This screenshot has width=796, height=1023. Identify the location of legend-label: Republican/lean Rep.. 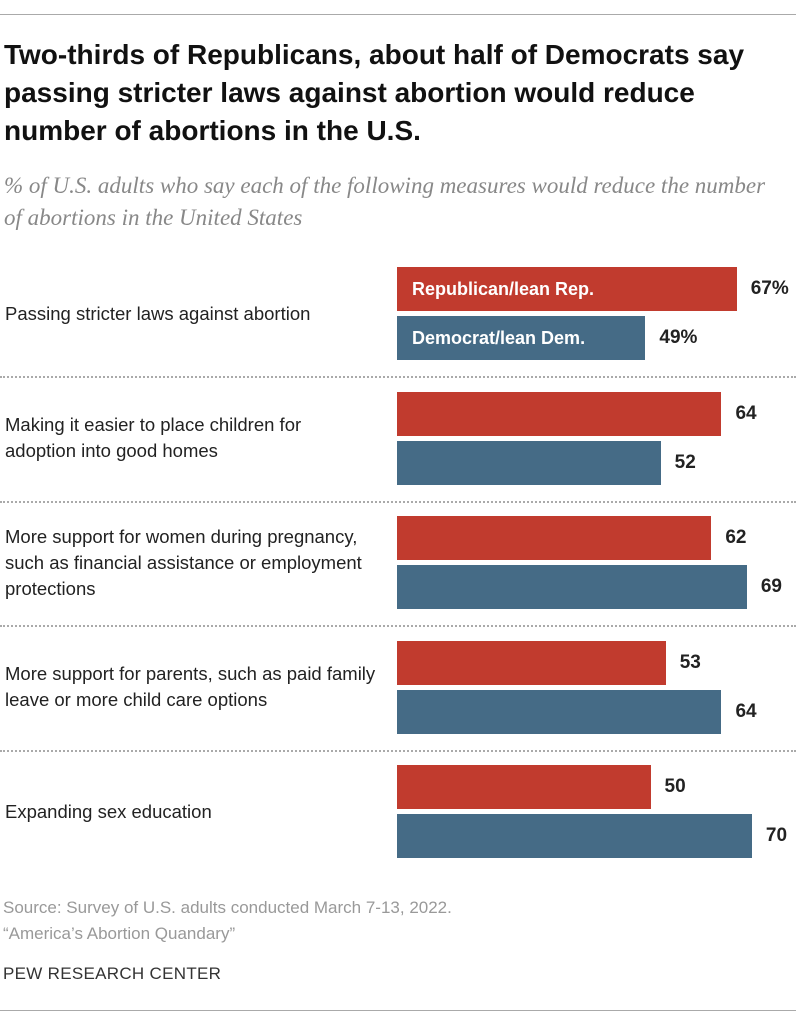
(503, 289).